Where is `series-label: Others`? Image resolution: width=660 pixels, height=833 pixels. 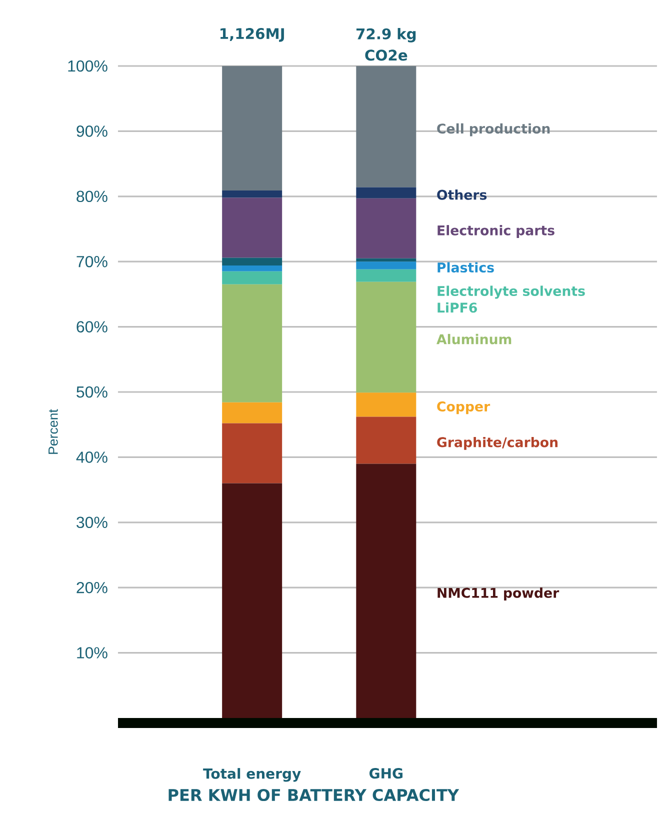 series-label: Others is located at coordinates (462, 195).